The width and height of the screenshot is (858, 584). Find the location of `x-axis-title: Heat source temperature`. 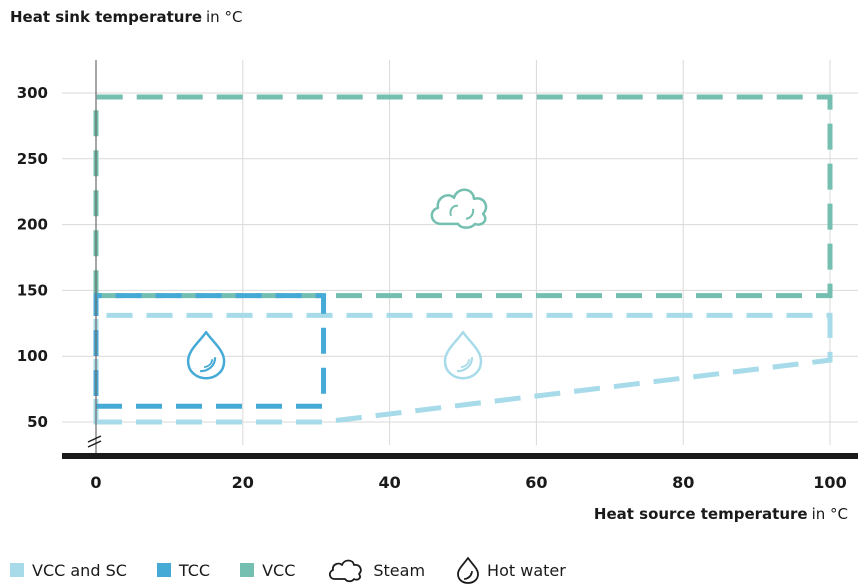

x-axis-title: Heat source temperature is located at coordinates (700, 514).